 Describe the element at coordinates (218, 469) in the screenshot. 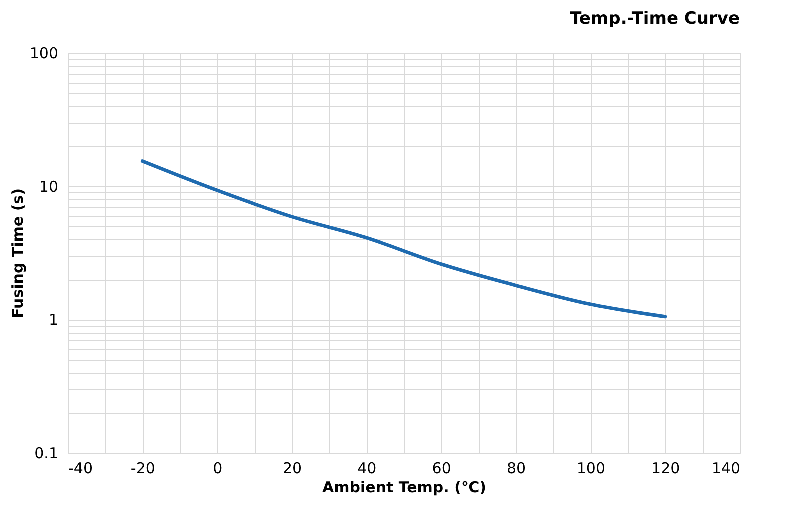

I see `x-tick-label: 0` at that location.